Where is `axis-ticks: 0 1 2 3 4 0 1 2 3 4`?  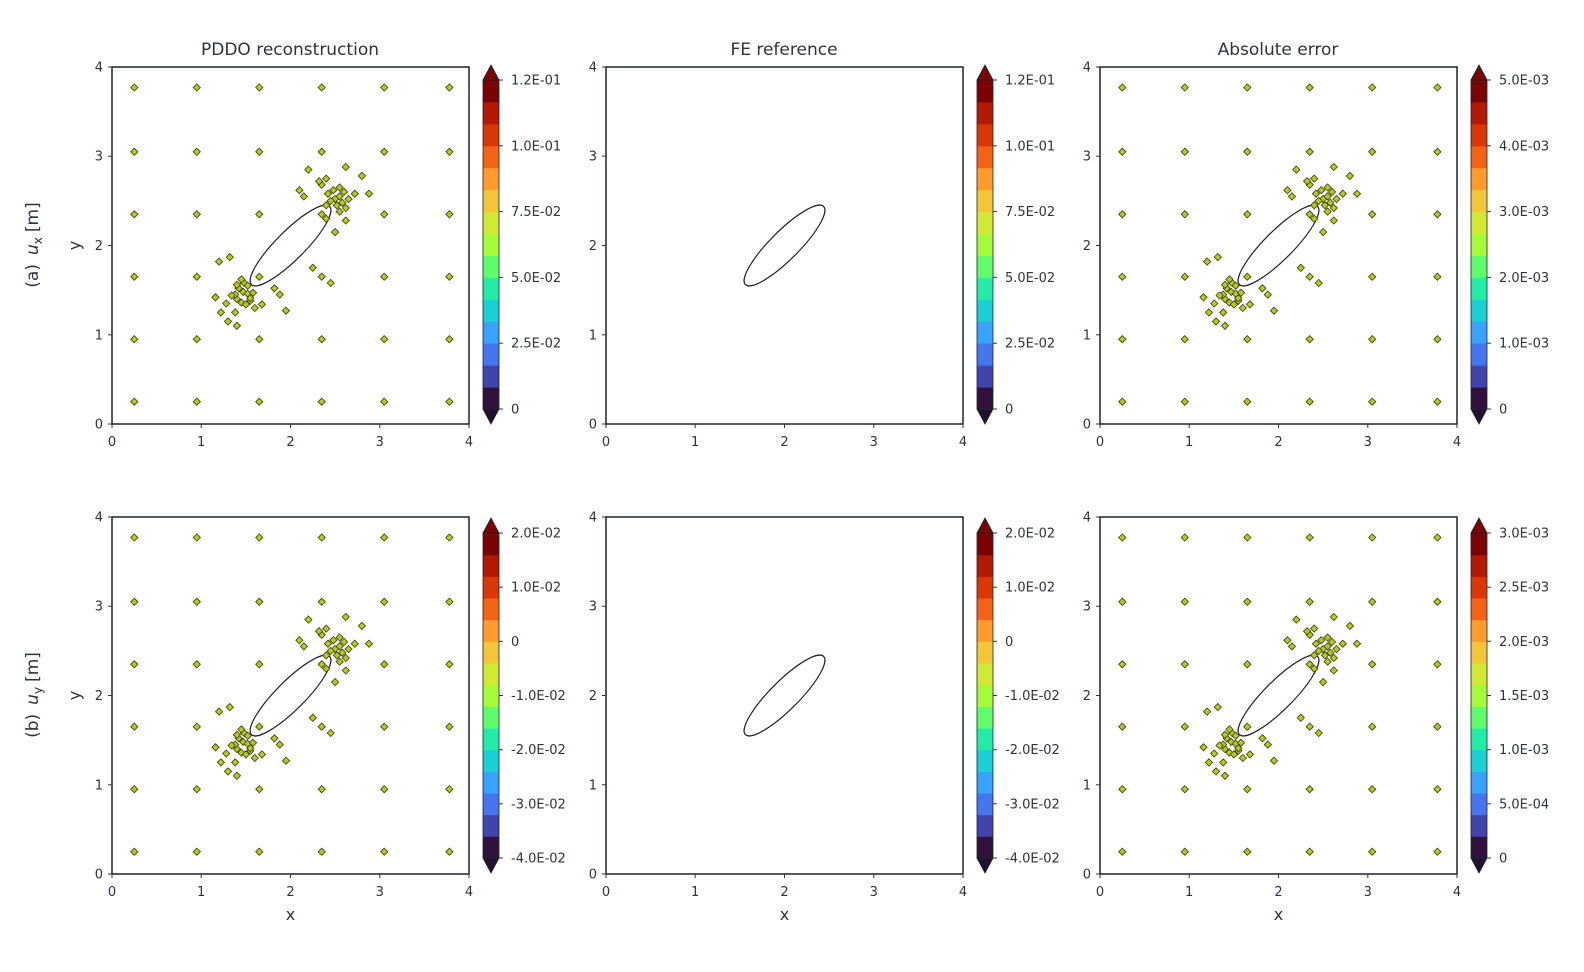 axis-ticks: 0 1 2 3 4 0 1 2 3 4 is located at coordinates (284, 256).